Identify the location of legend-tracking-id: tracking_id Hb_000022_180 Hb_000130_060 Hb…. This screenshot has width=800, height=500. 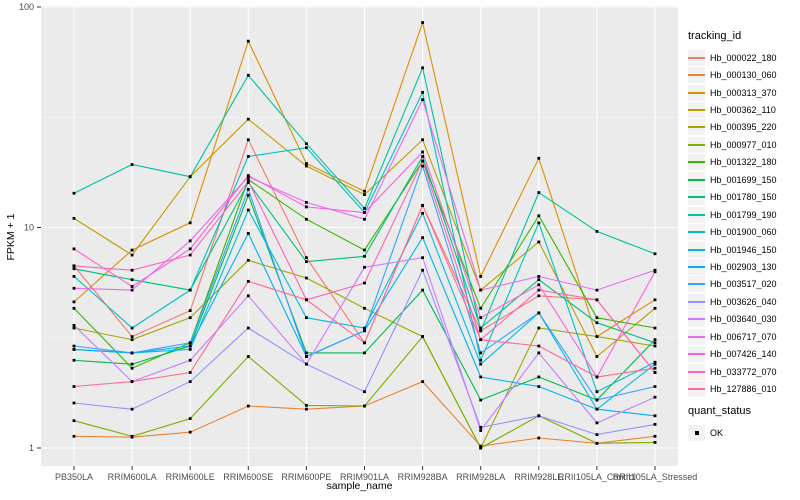
(743, 214).